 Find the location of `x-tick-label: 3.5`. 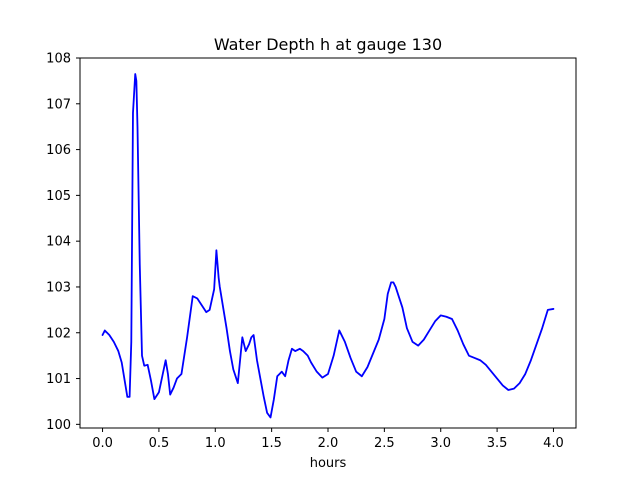

x-tick-label: 3.5 is located at coordinates (497, 443).